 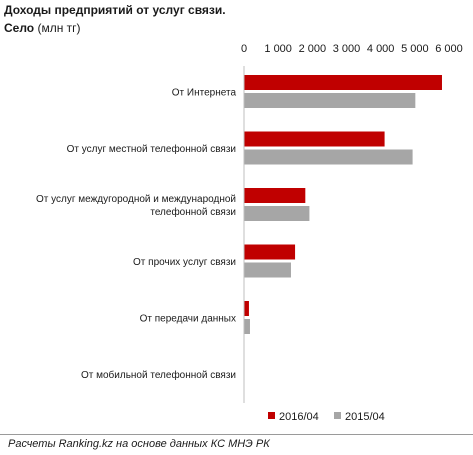 What do you see at coordinates (365, 417) in the screenshot?
I see `legend-label: 2015/04` at bounding box center [365, 417].